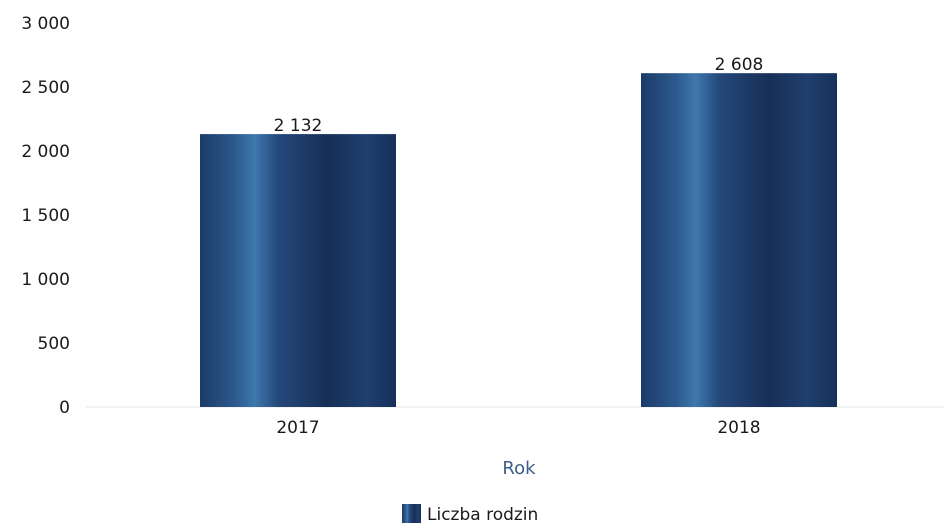 Image resolution: width=948 pixels, height=523 pixels. What do you see at coordinates (298, 126) in the screenshot?
I see `data-label-2017: 2 132` at bounding box center [298, 126].